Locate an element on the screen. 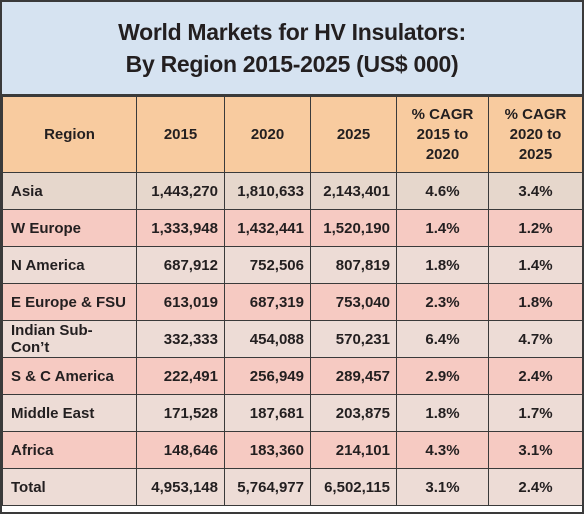 The image size is (584, 514). value-cell: 4,953,148 is located at coordinates (180, 487).